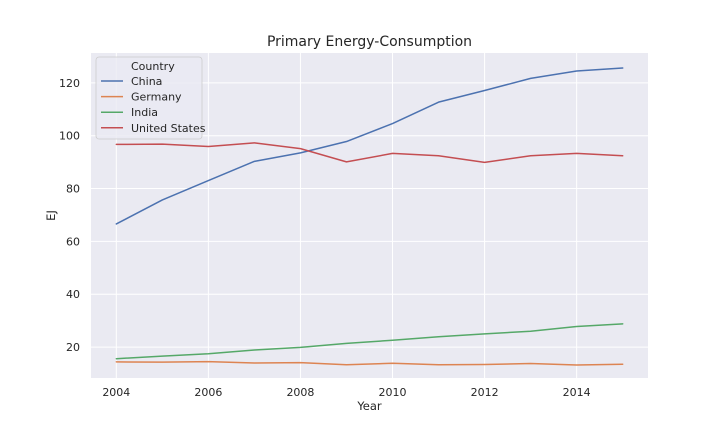 The width and height of the screenshot is (720, 432). I want to click on series-line-india, so click(369, 341).